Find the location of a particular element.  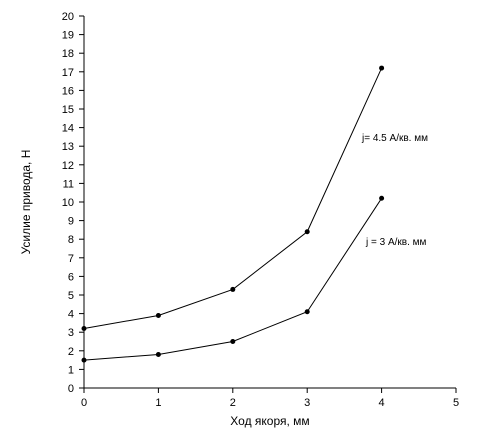

y-tick-label: 12 is located at coordinates (68, 166).